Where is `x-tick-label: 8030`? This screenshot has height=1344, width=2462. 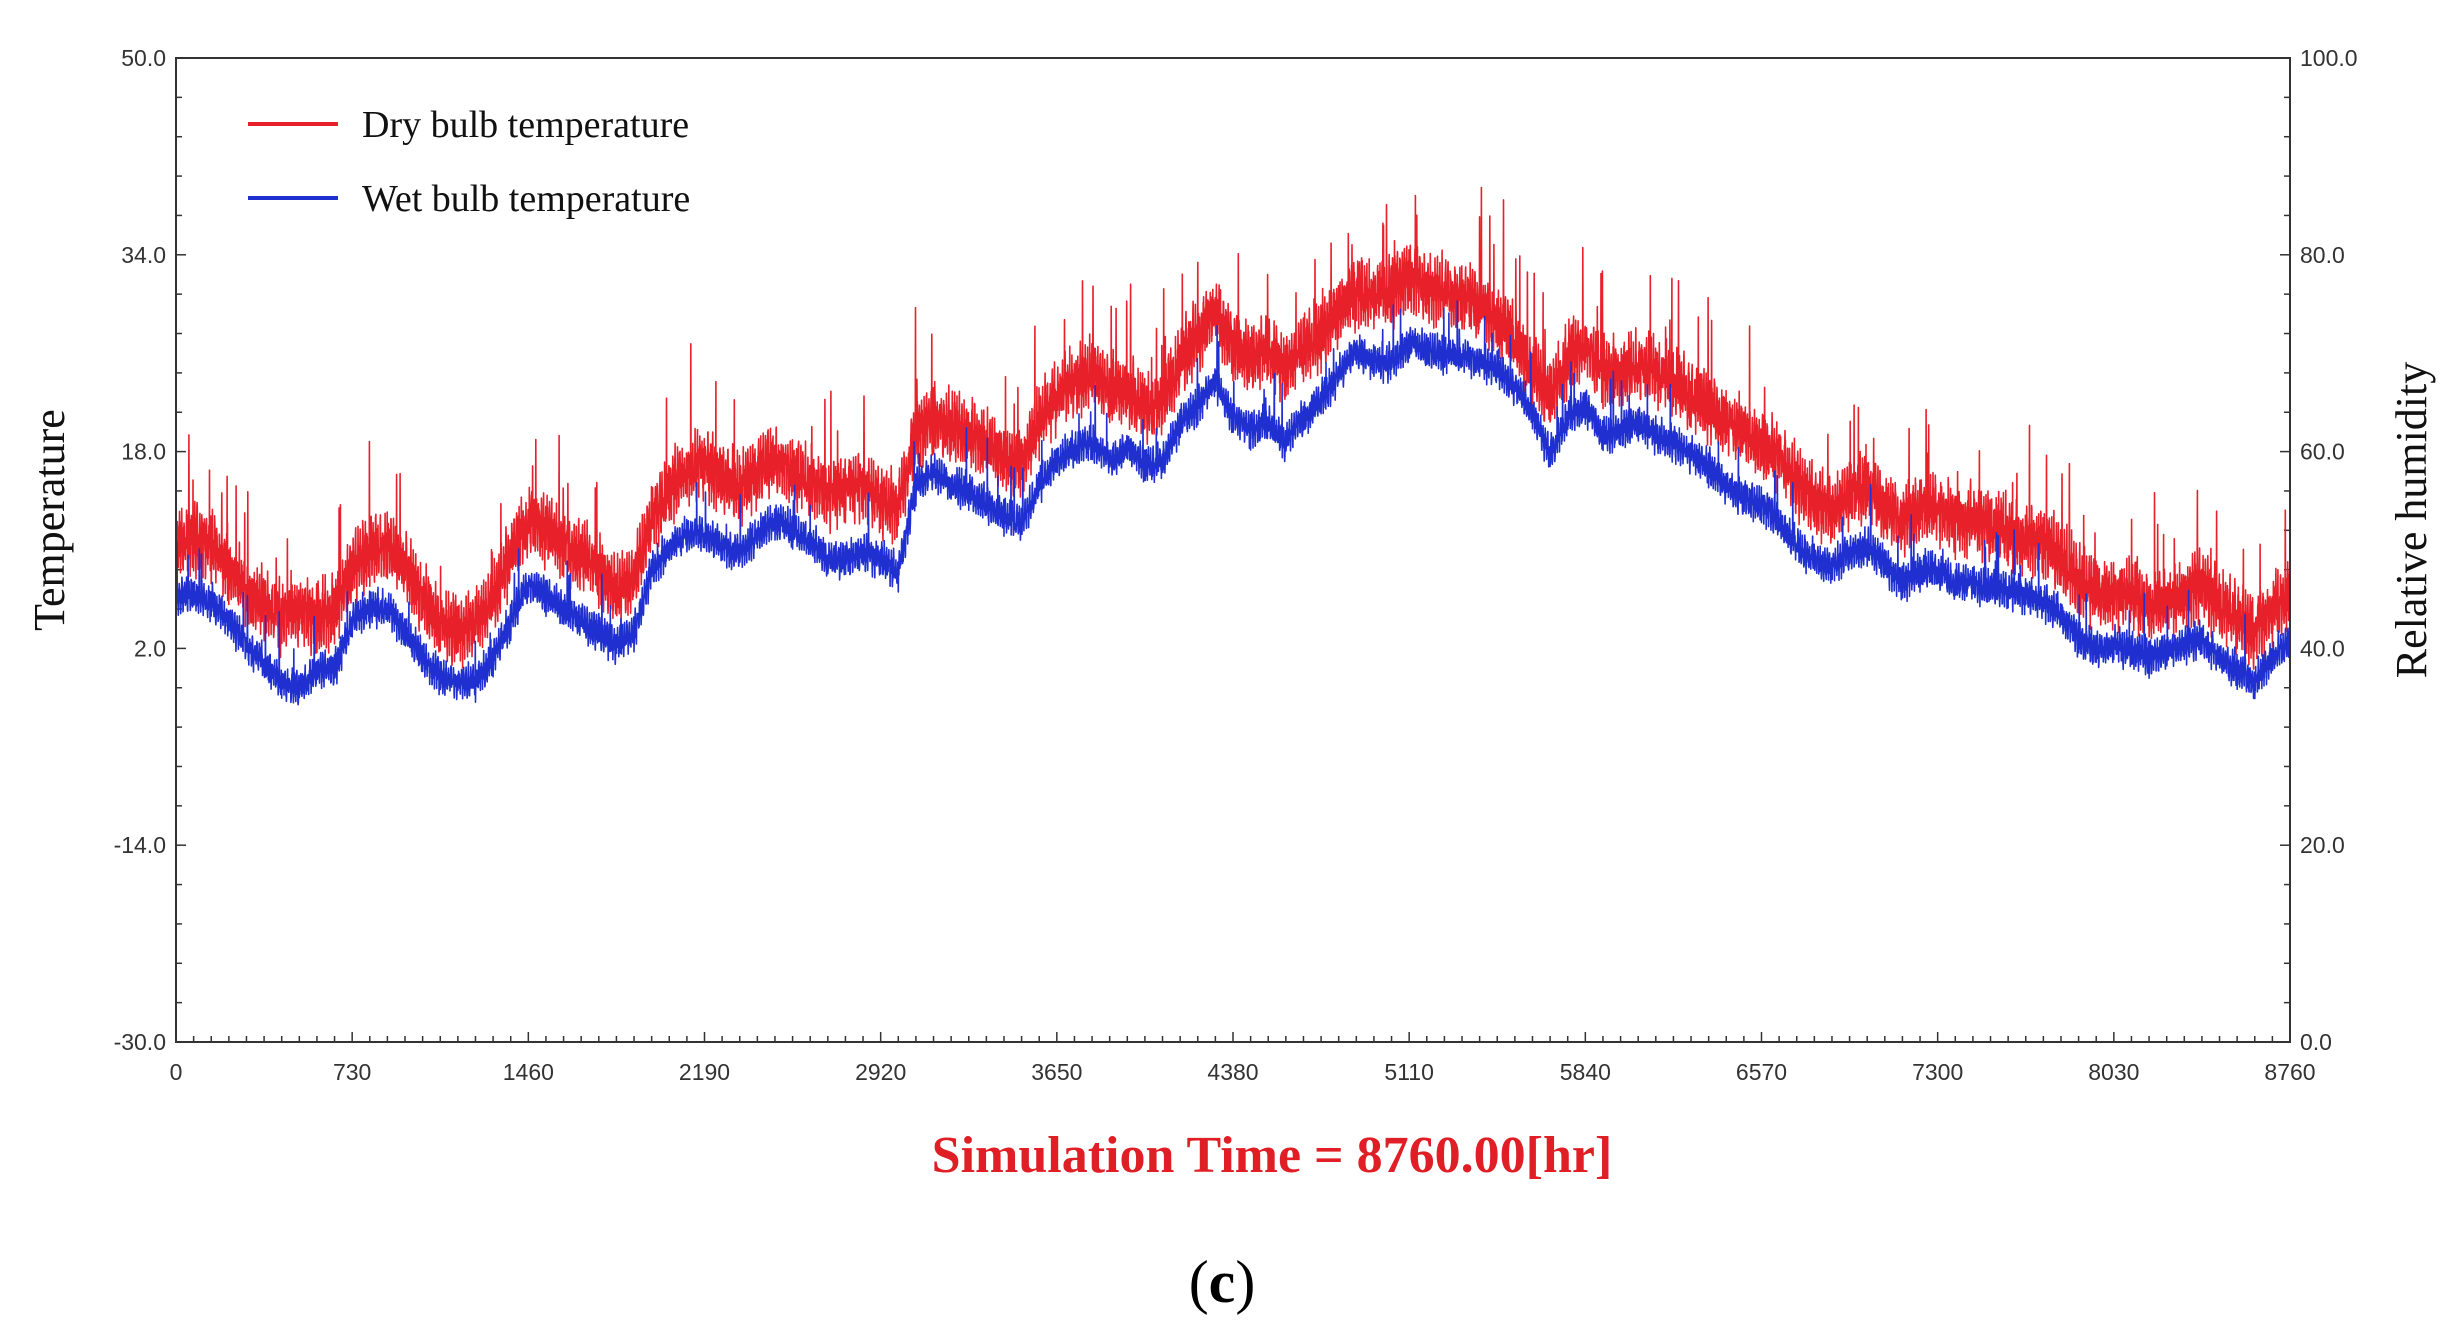 x-tick-label: 8030 is located at coordinates (2113, 1072).